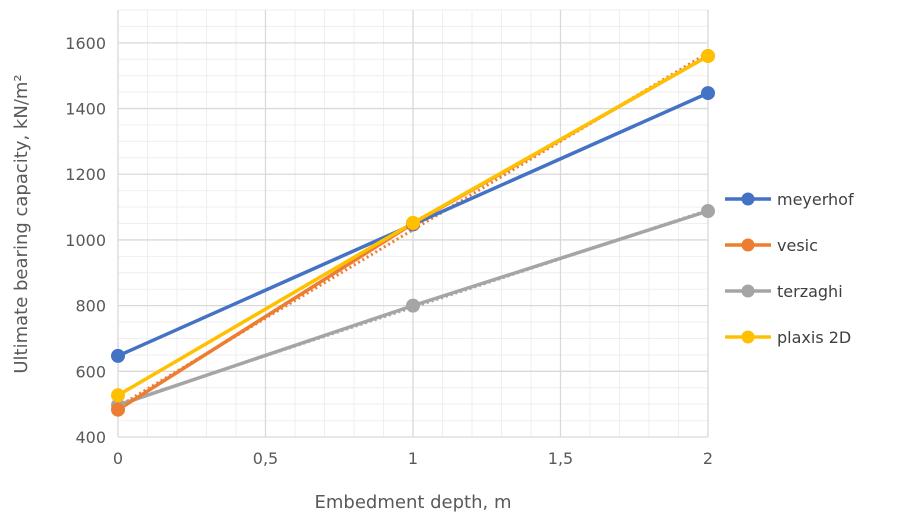  Describe the element at coordinates (90, 437) in the screenshot. I see `y-tick-label: 400` at that location.